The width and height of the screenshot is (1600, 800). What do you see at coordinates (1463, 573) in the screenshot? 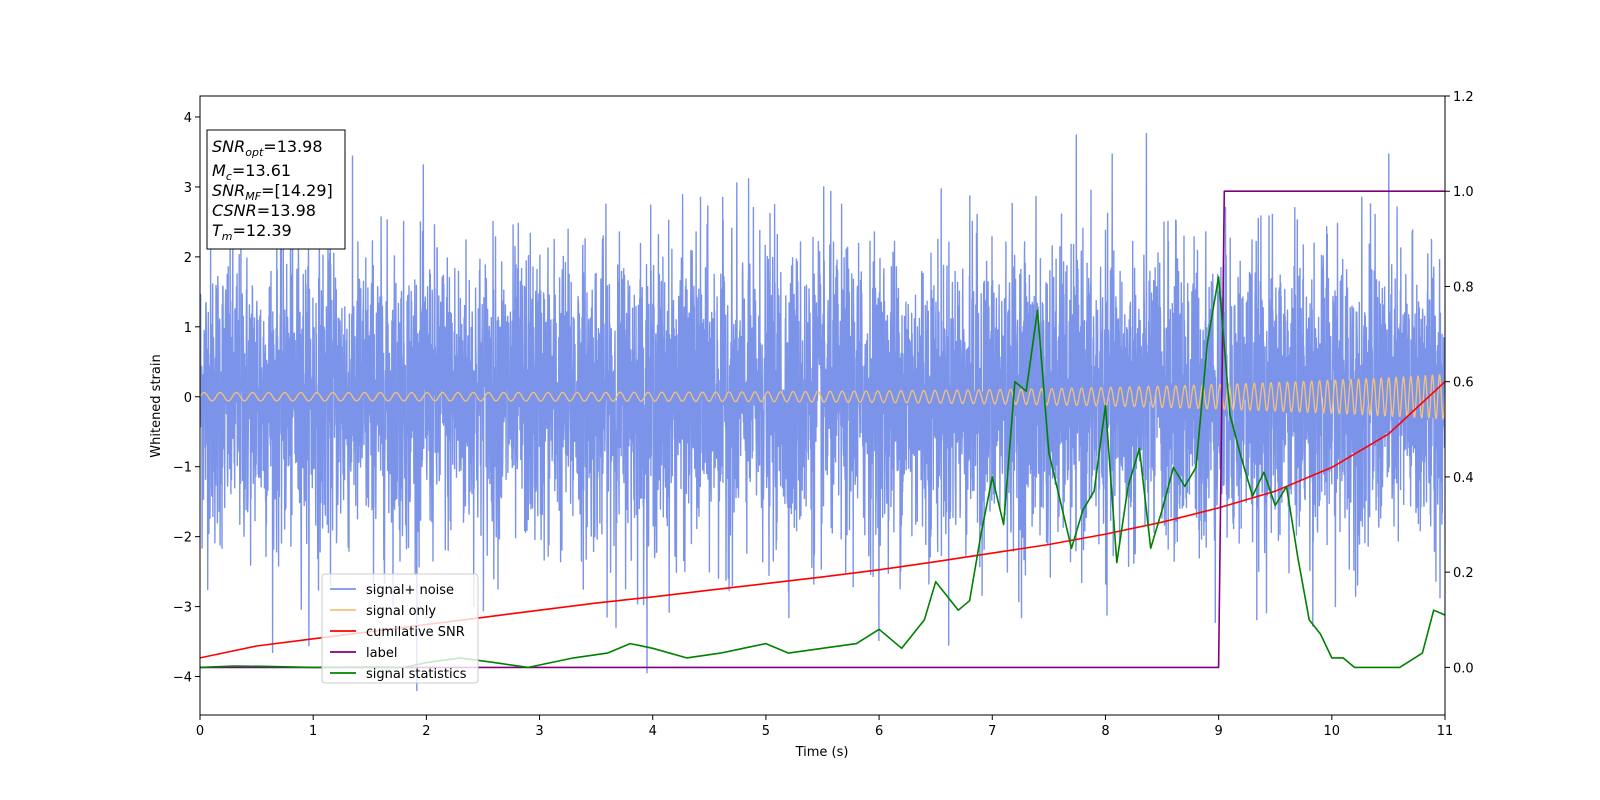
I see `y-right-tick-label: 0.2` at bounding box center [1463, 573].